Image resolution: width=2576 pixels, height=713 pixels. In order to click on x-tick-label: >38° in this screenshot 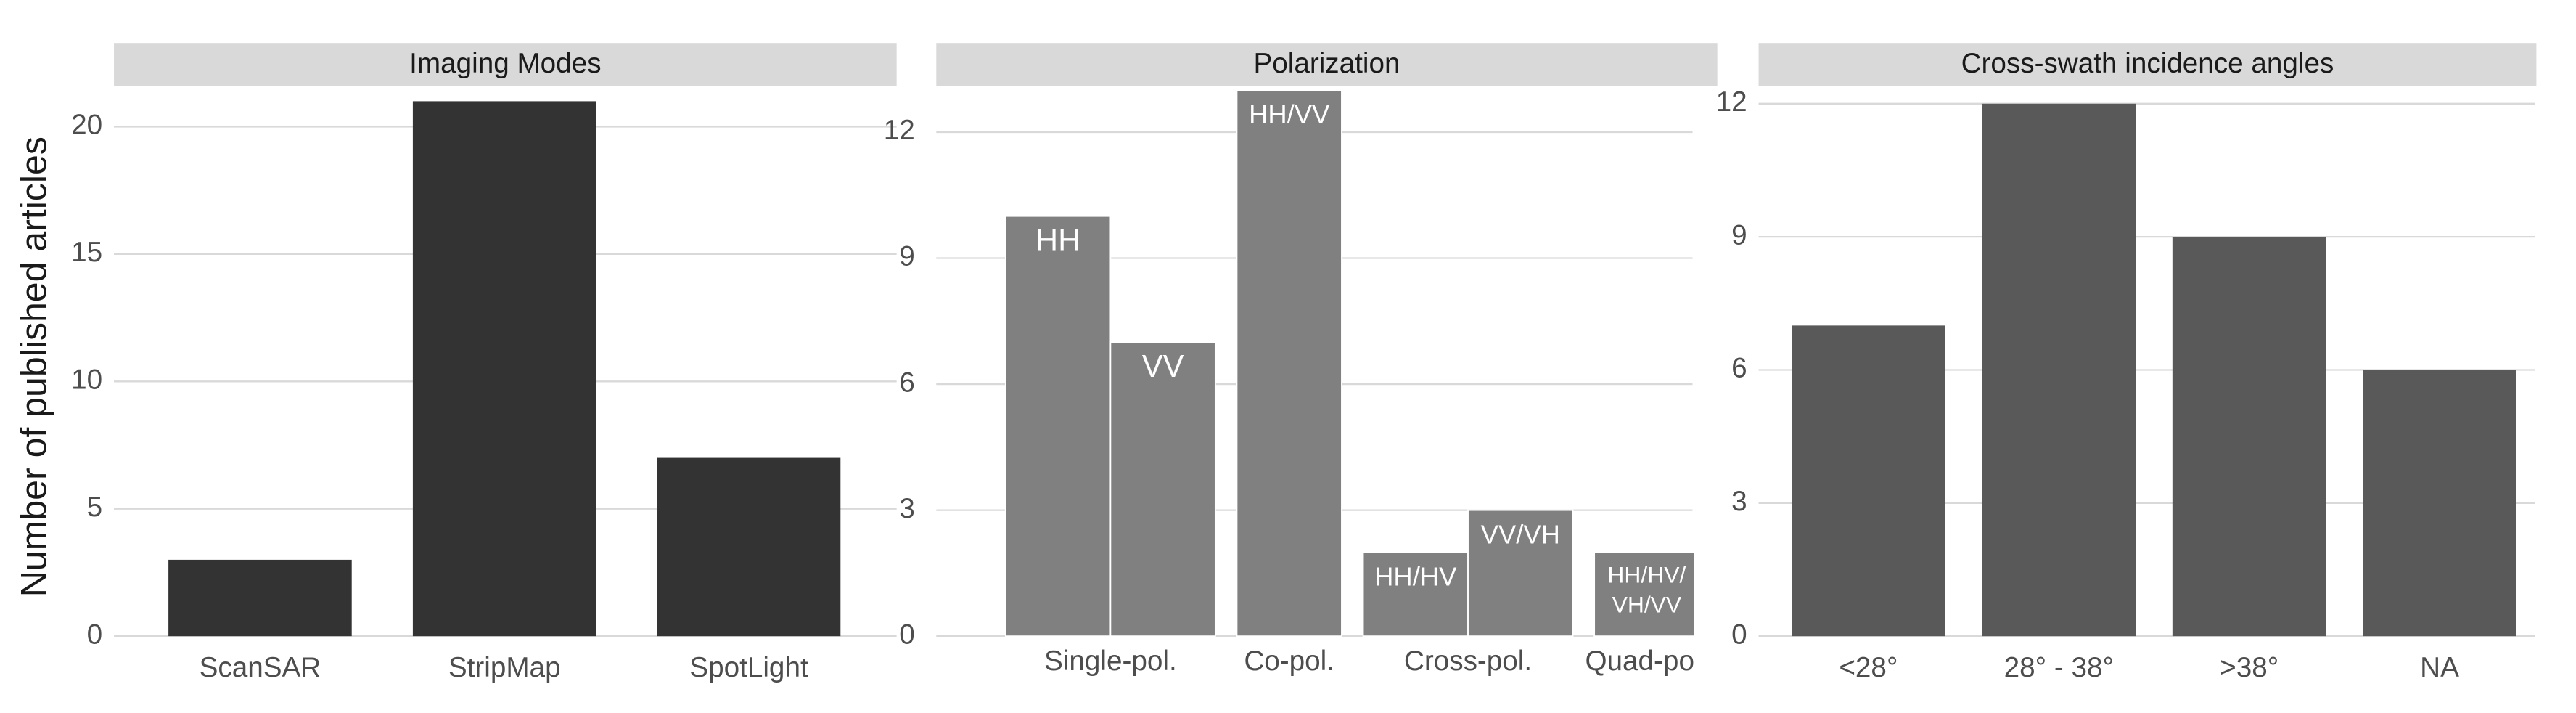, I will do `click(2249, 667)`.